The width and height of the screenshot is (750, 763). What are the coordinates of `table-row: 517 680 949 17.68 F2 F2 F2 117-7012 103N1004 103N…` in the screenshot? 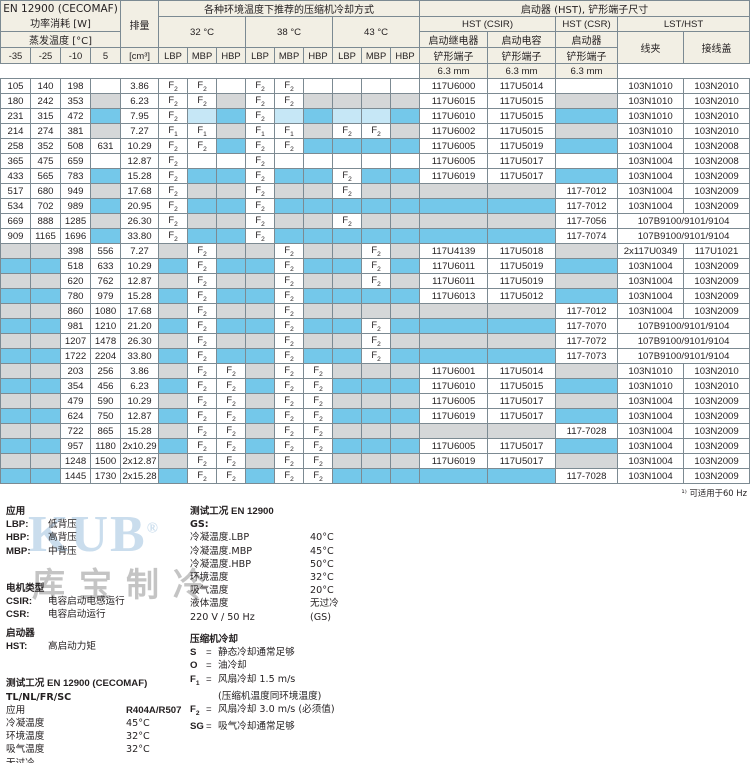 It's located at (375, 191).